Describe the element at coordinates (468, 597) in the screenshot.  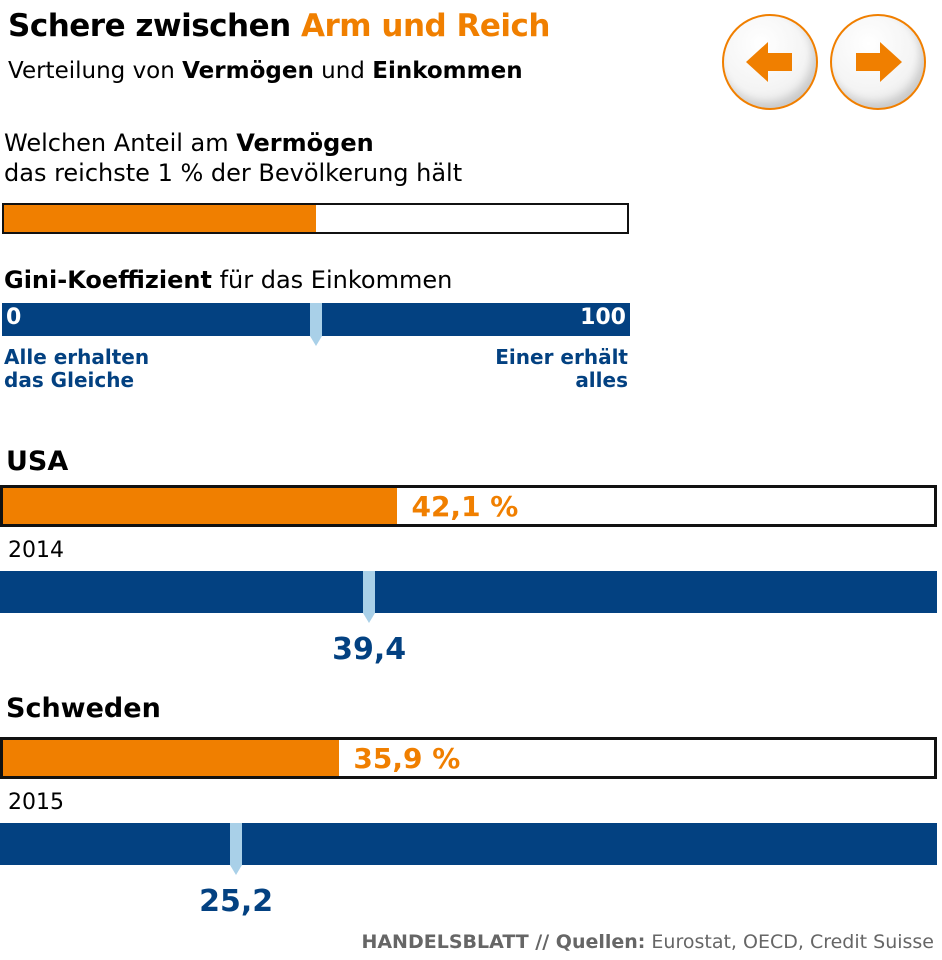
I see `gini-bar-usa` at that location.